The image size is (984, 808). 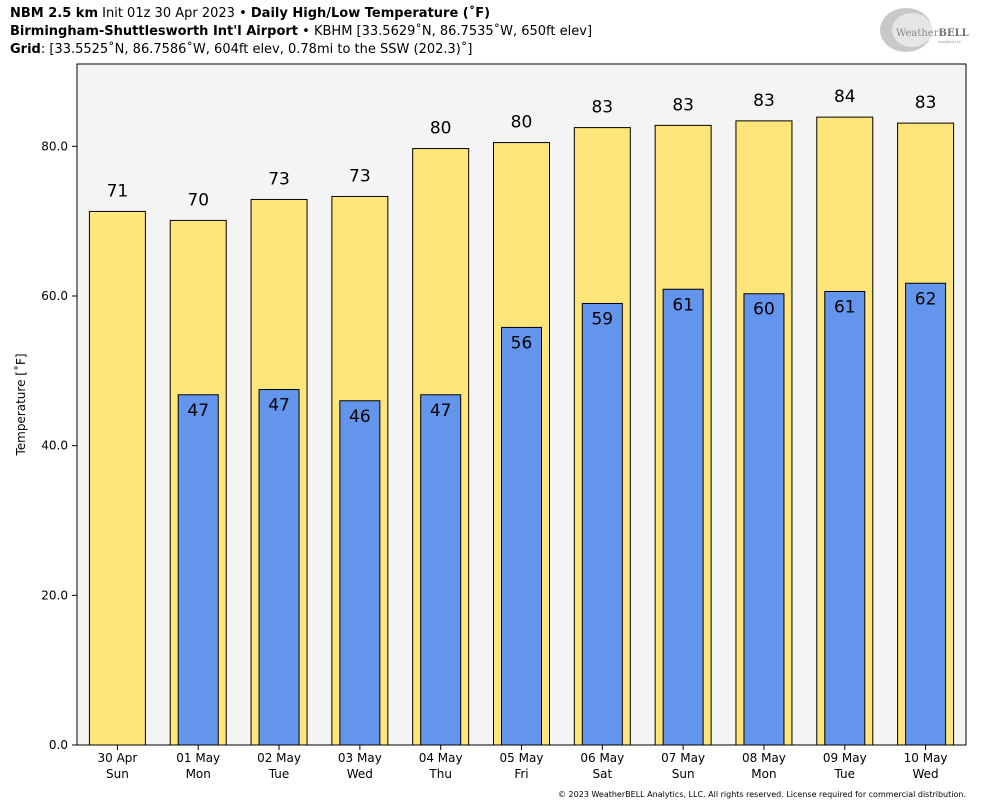 I want to click on y-axis: 0.0 20.0 40.0 60.0 80.0, so click(x=59, y=445).